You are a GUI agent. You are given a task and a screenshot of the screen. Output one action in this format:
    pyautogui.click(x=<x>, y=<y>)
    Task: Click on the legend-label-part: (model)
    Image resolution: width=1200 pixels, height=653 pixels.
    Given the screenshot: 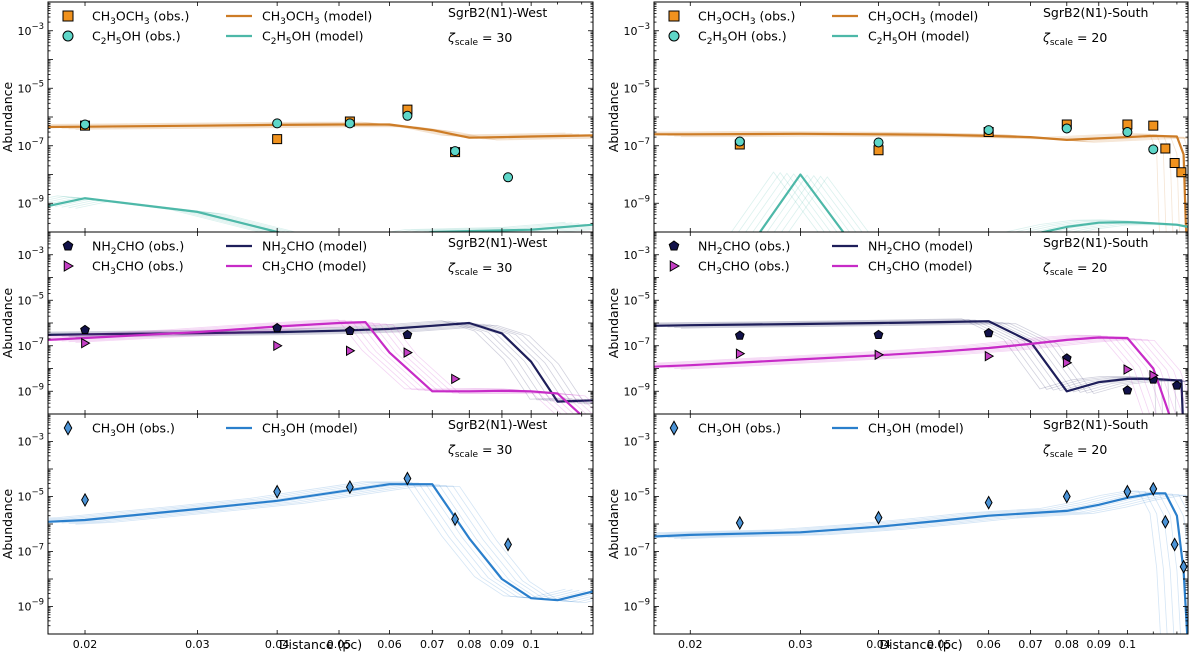 What is the action you would take?
    pyautogui.click(x=946, y=246)
    